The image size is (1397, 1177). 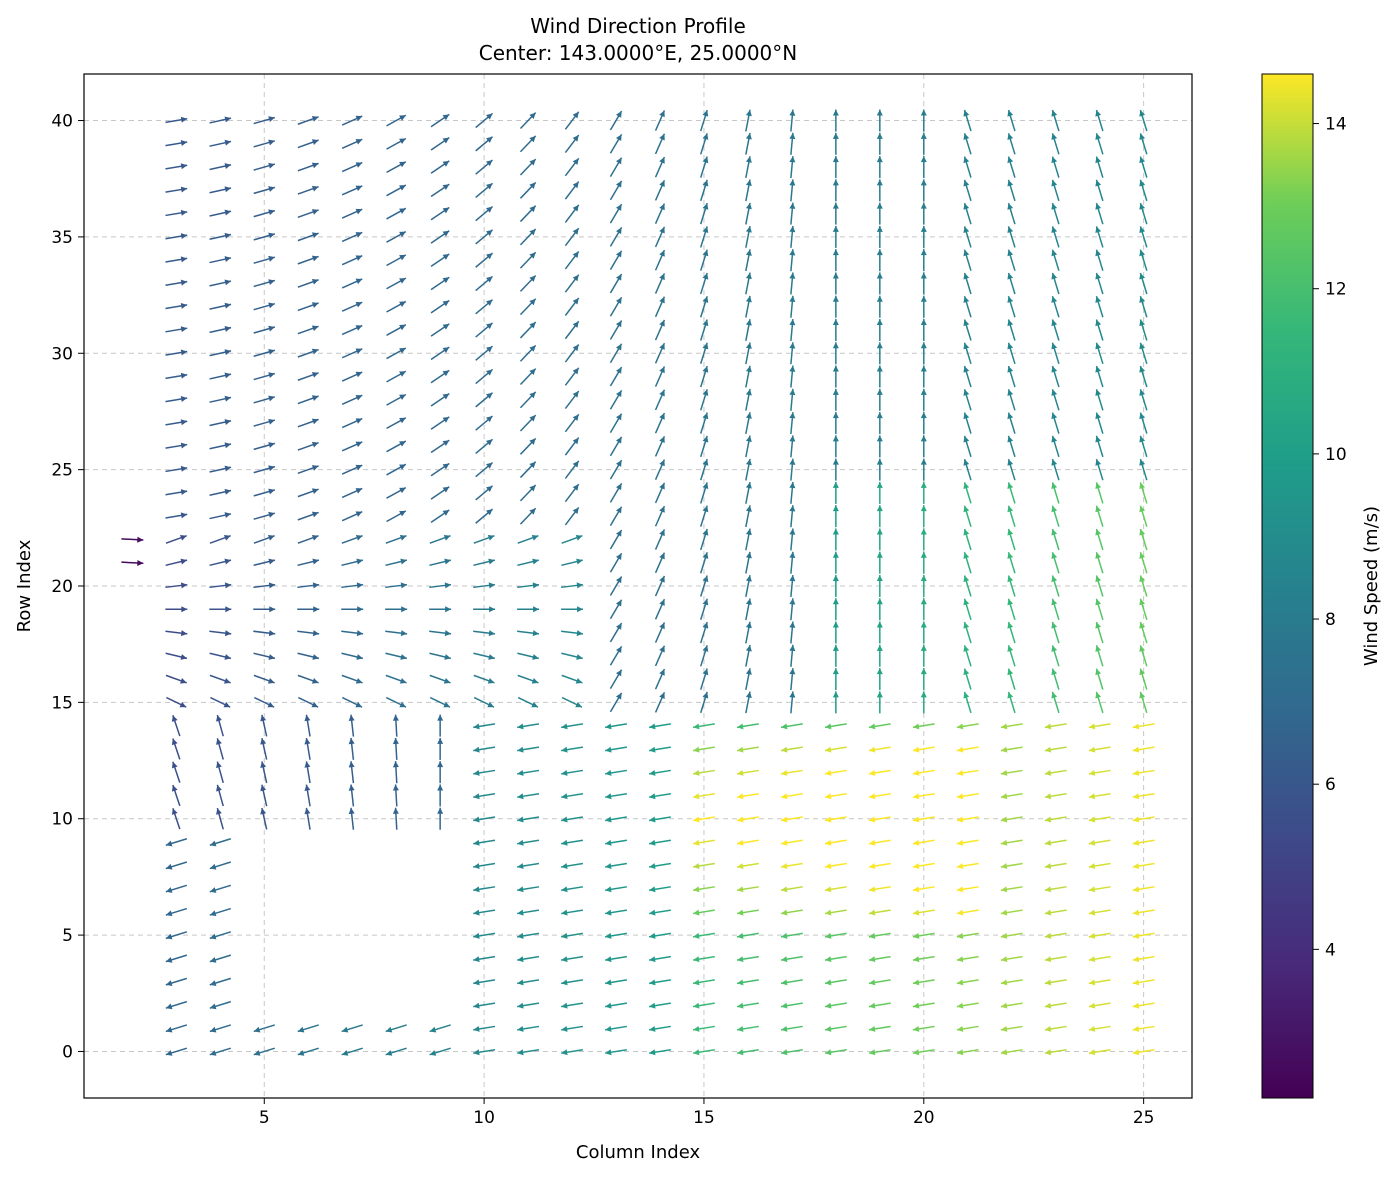 I want to click on y-tick-label: 40, so click(x=62, y=122).